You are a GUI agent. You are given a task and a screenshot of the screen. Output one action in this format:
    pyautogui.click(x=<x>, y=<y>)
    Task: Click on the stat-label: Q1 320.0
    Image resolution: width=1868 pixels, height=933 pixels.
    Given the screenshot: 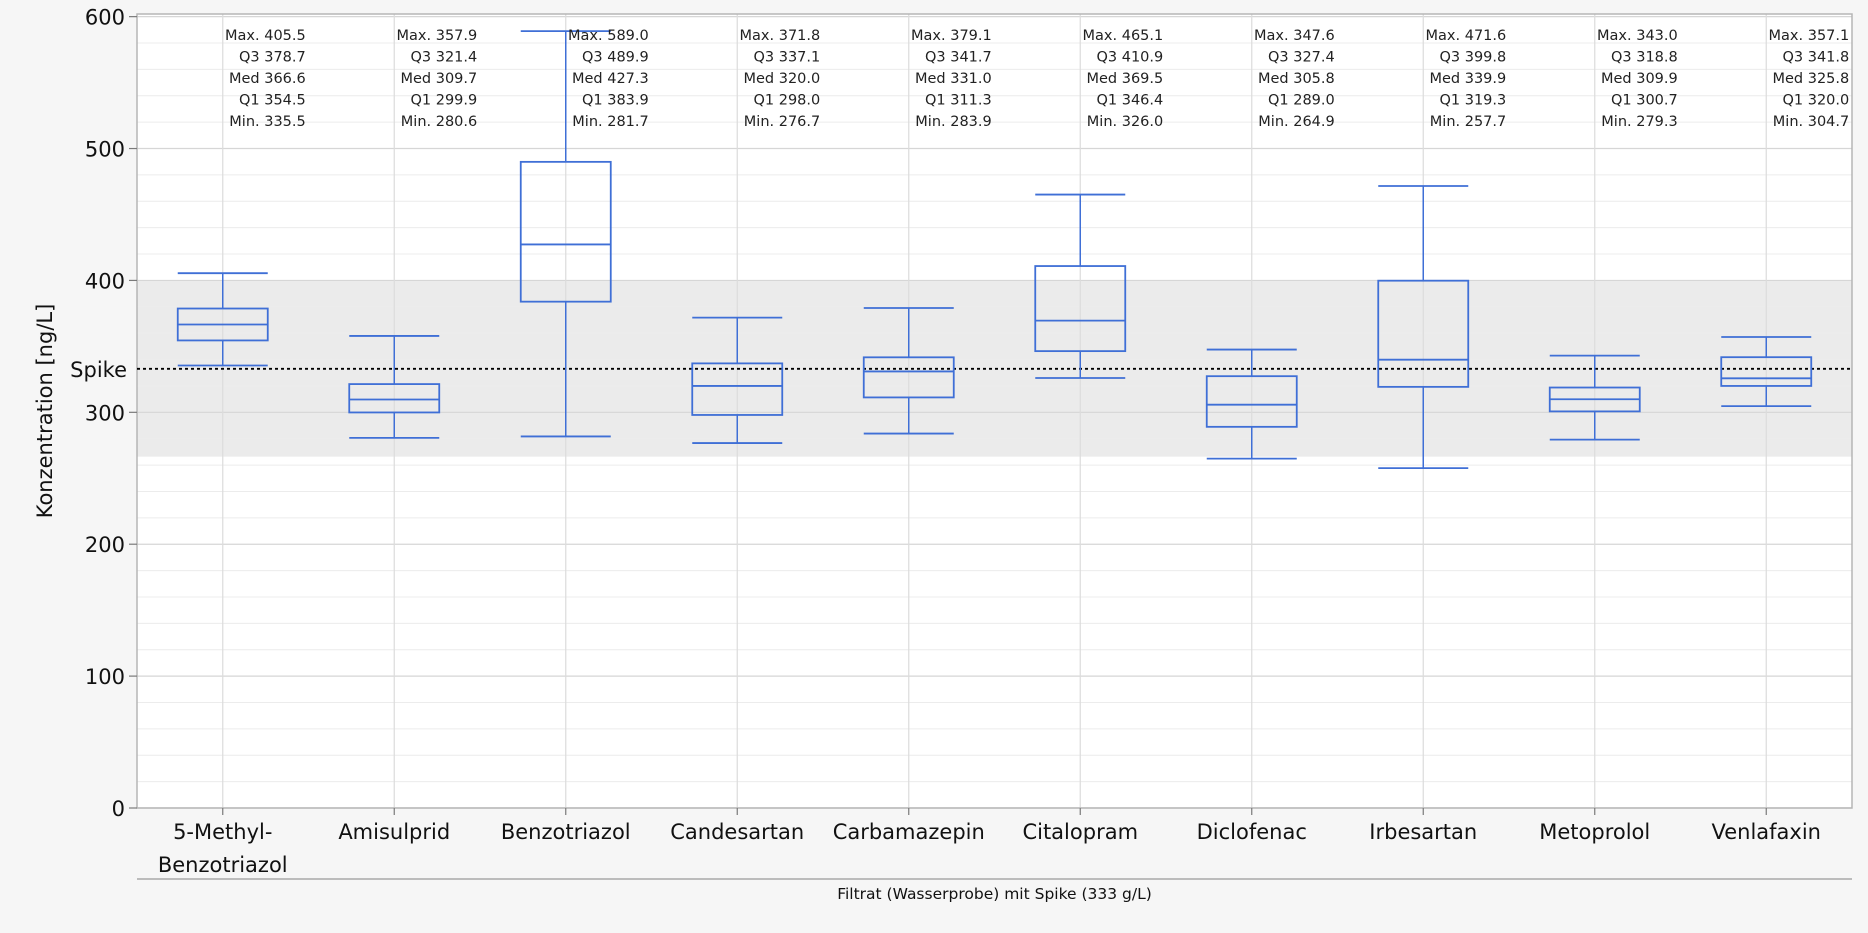 What is the action you would take?
    pyautogui.click(x=1815, y=101)
    